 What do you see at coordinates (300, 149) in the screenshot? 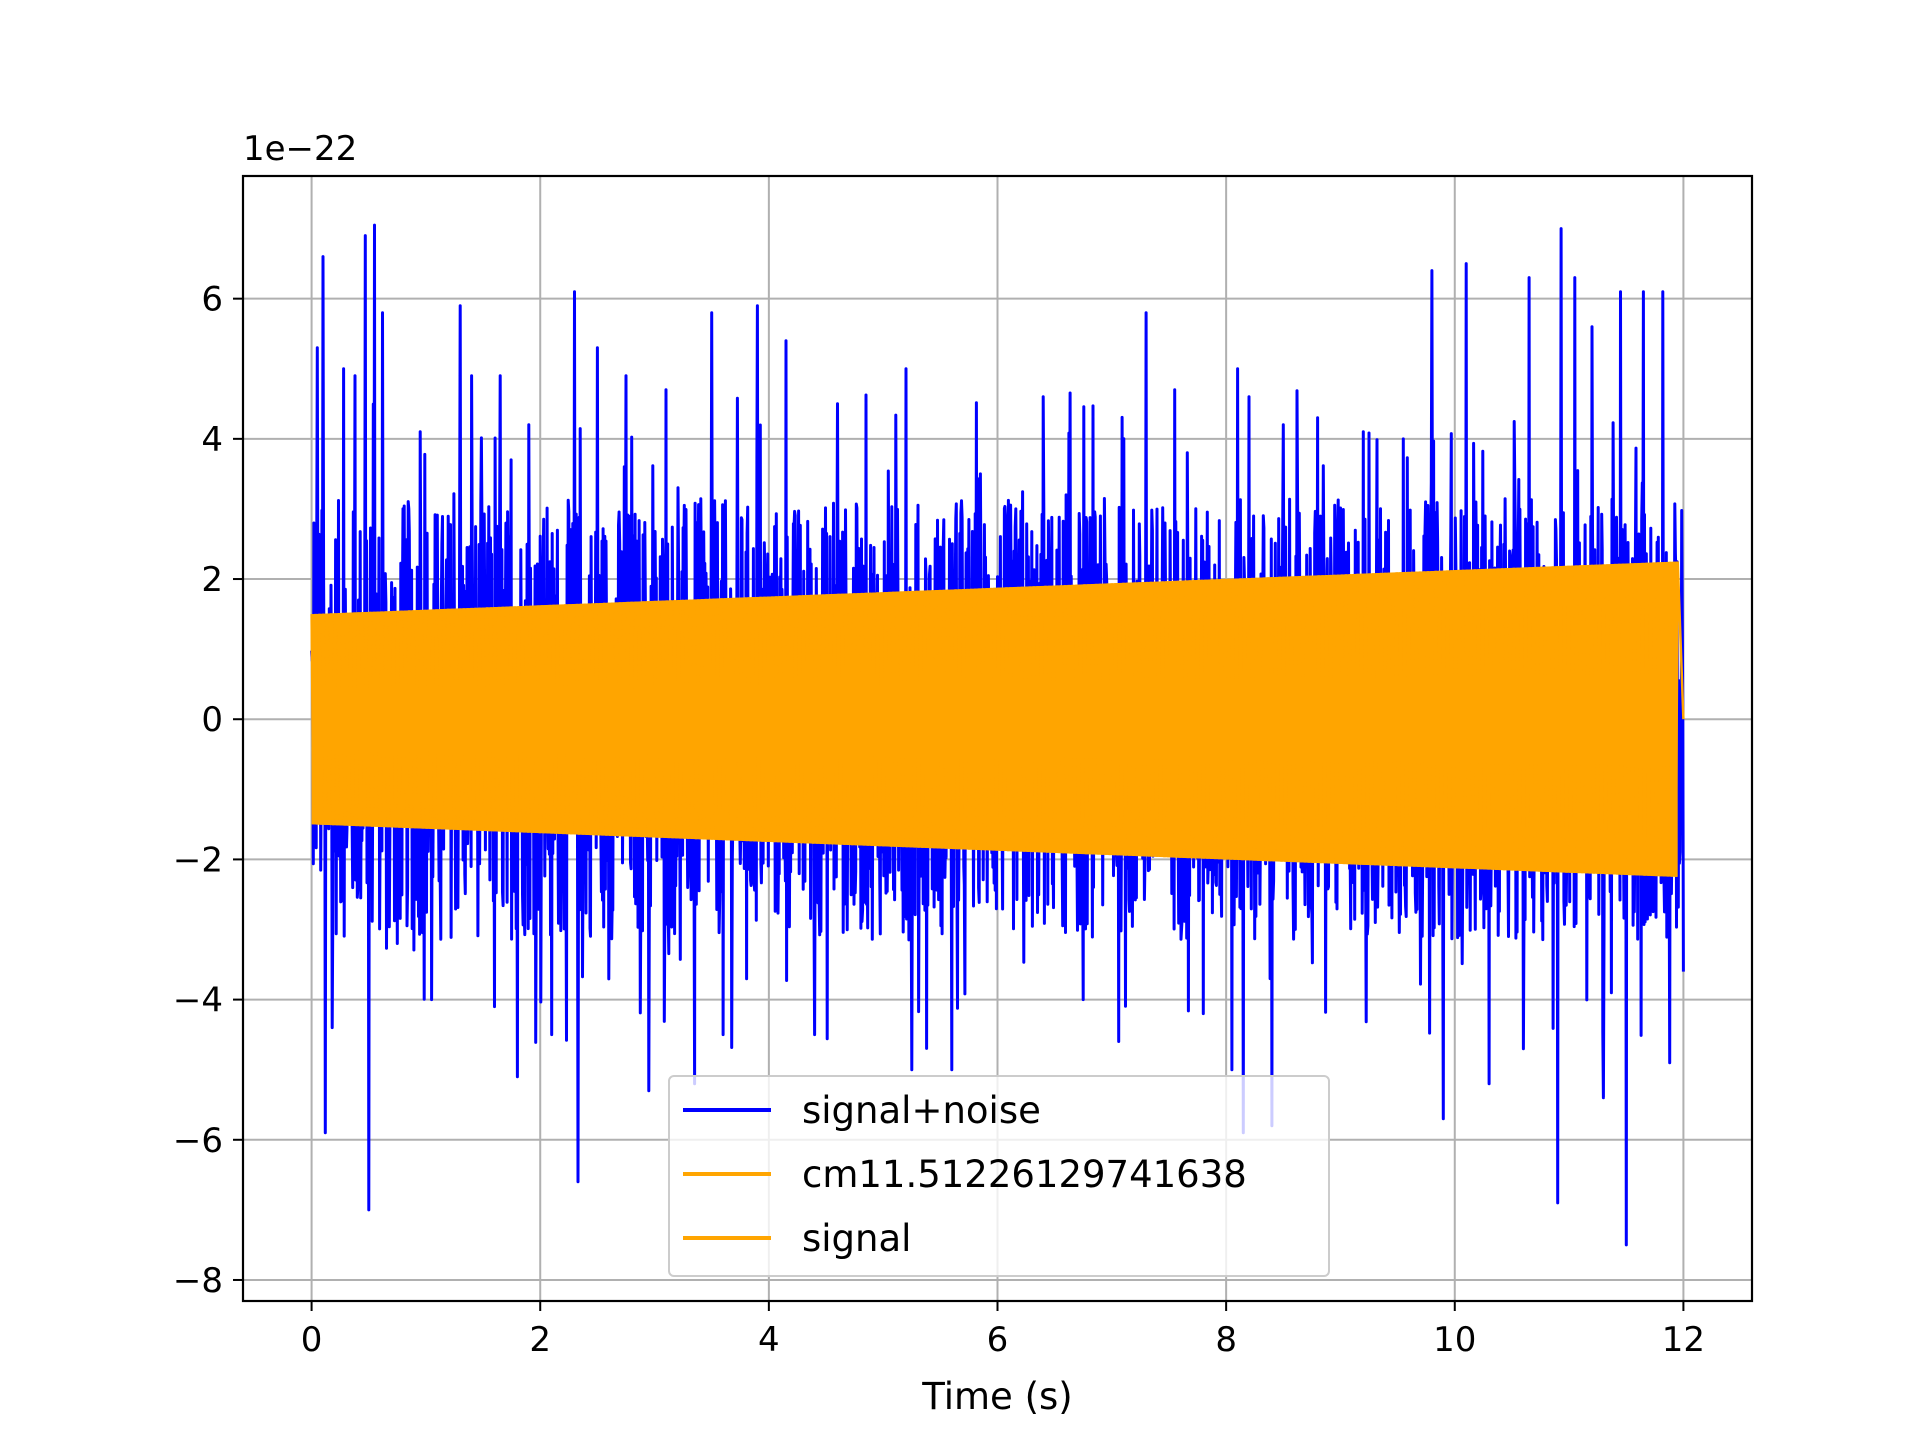
I see `y-offset-label: 1e−22` at bounding box center [300, 149].